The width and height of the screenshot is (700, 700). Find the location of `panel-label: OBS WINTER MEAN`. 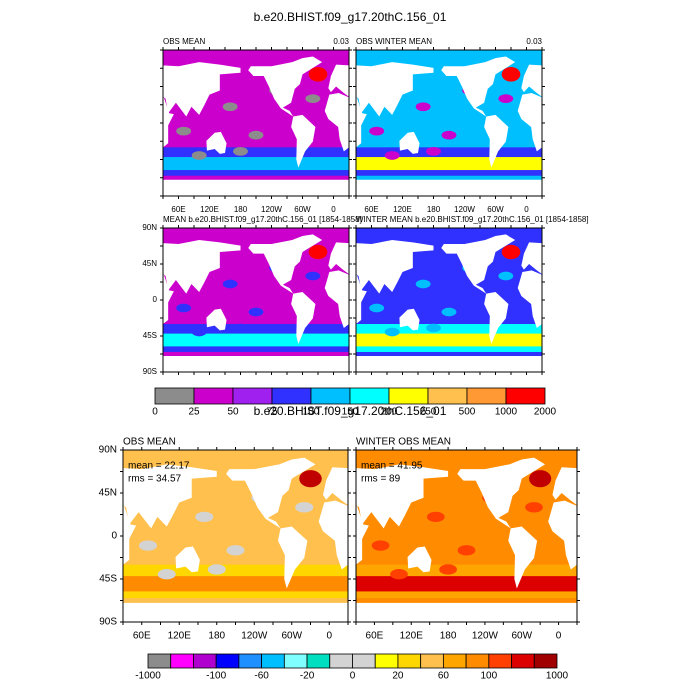

panel-label: OBS WINTER MEAN is located at coordinates (394, 41).